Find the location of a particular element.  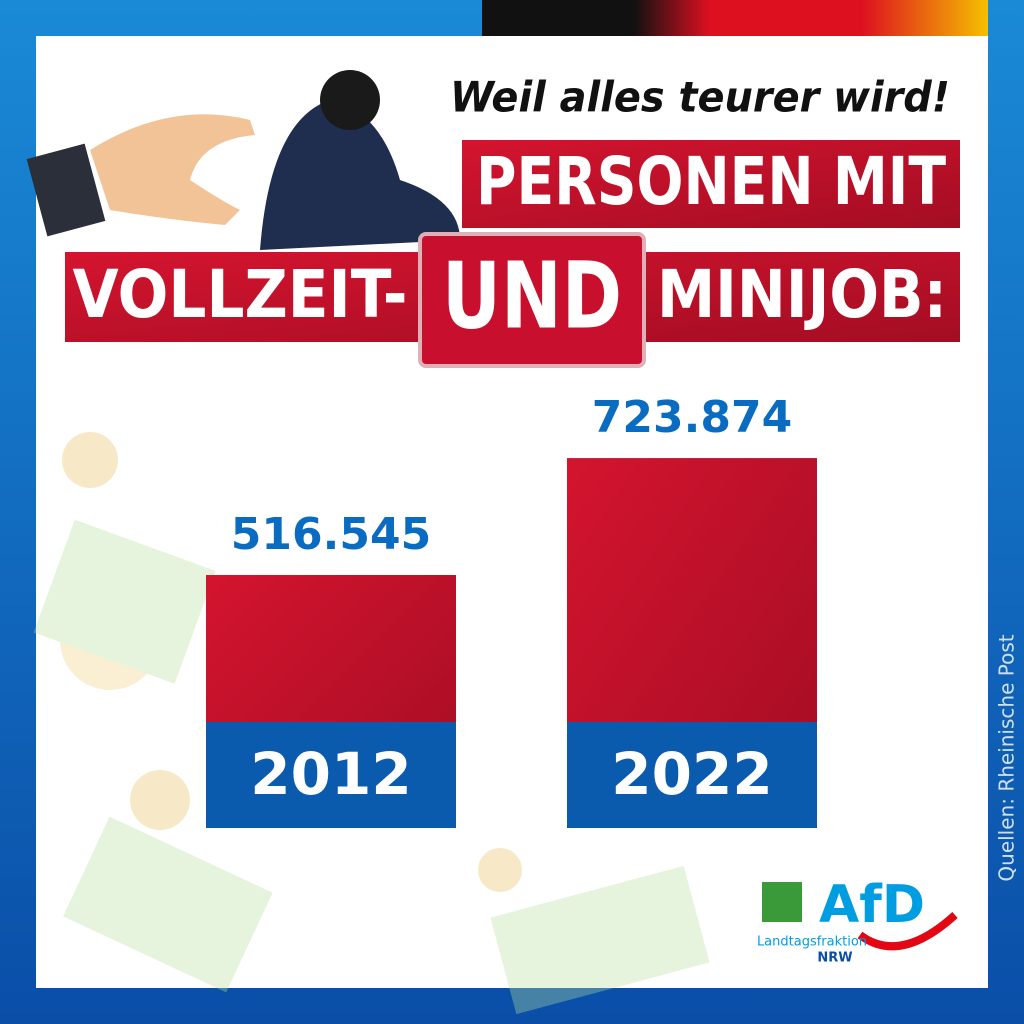

x-tick-label: 2022 is located at coordinates (691, 774).